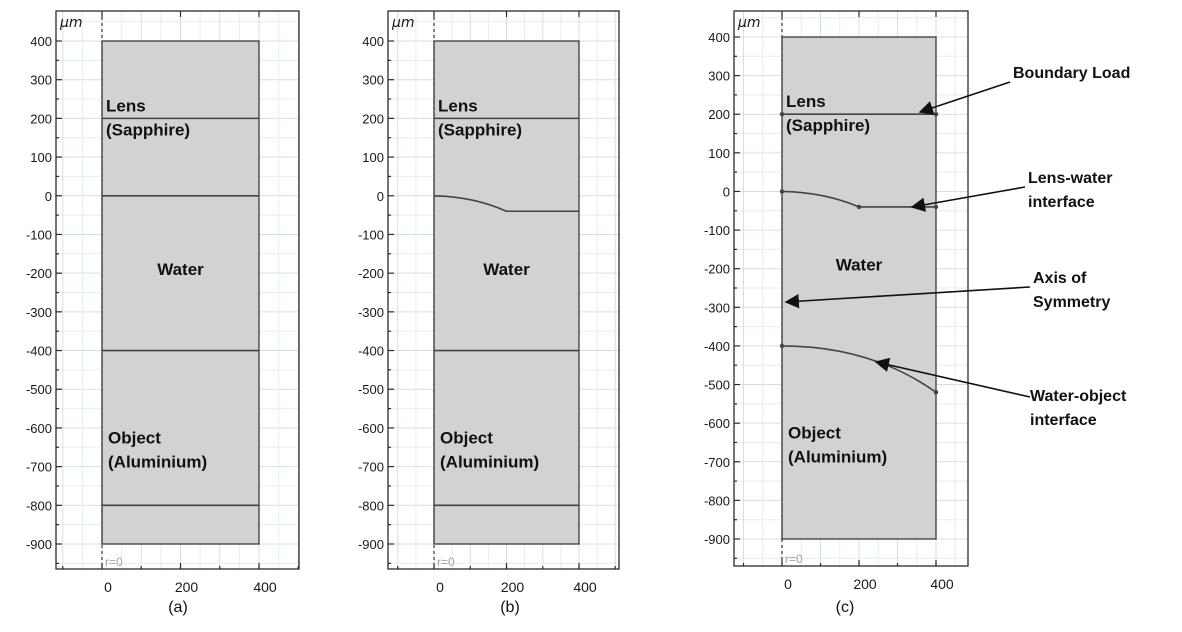 This screenshot has height=632, width=1182. What do you see at coordinates (845, 607) in the screenshot?
I see `panel-caption: (c)` at bounding box center [845, 607].